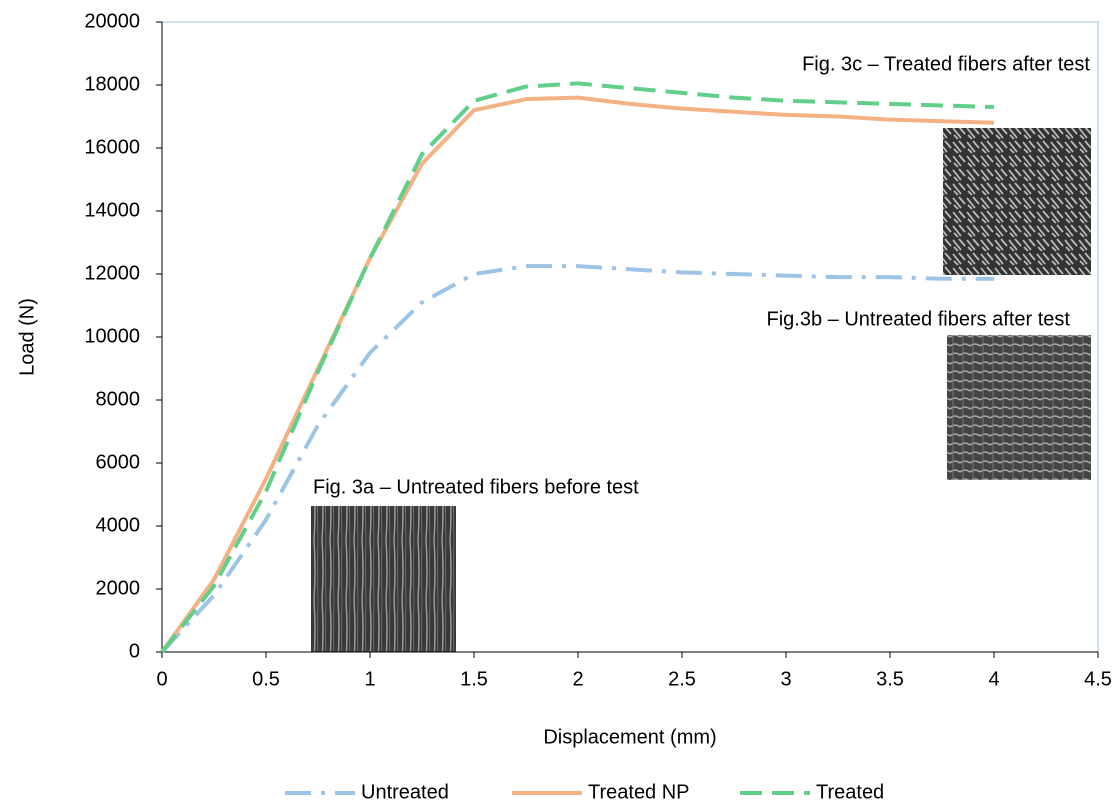 This screenshot has width=1120, height=805. What do you see at coordinates (112, 21) in the screenshot?
I see `y-tick-label: 20000` at bounding box center [112, 21].